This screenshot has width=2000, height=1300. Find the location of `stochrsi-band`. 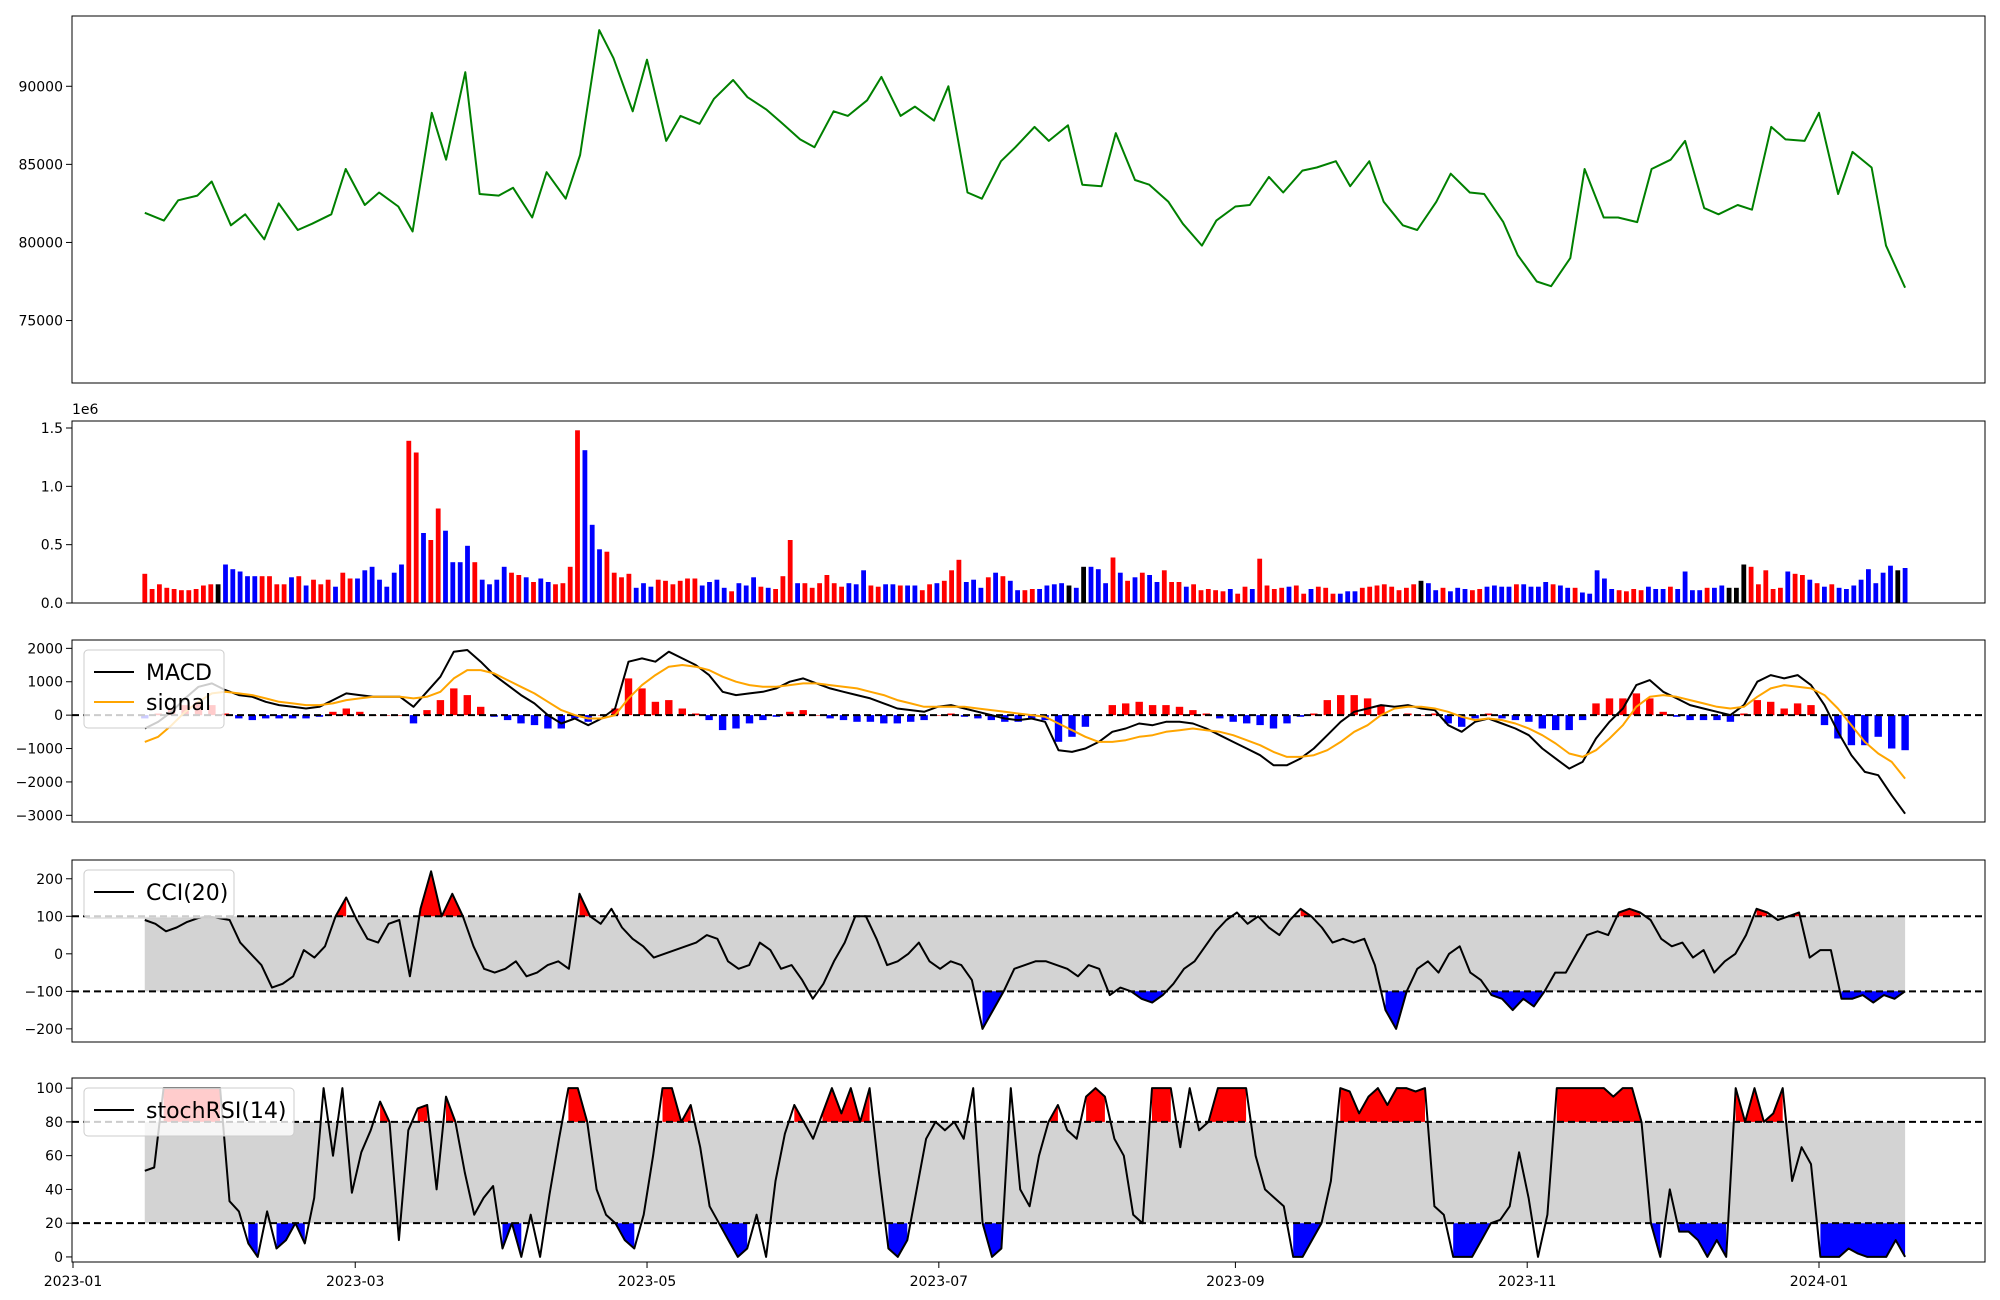

stochrsi-band is located at coordinates (1025, 1172).